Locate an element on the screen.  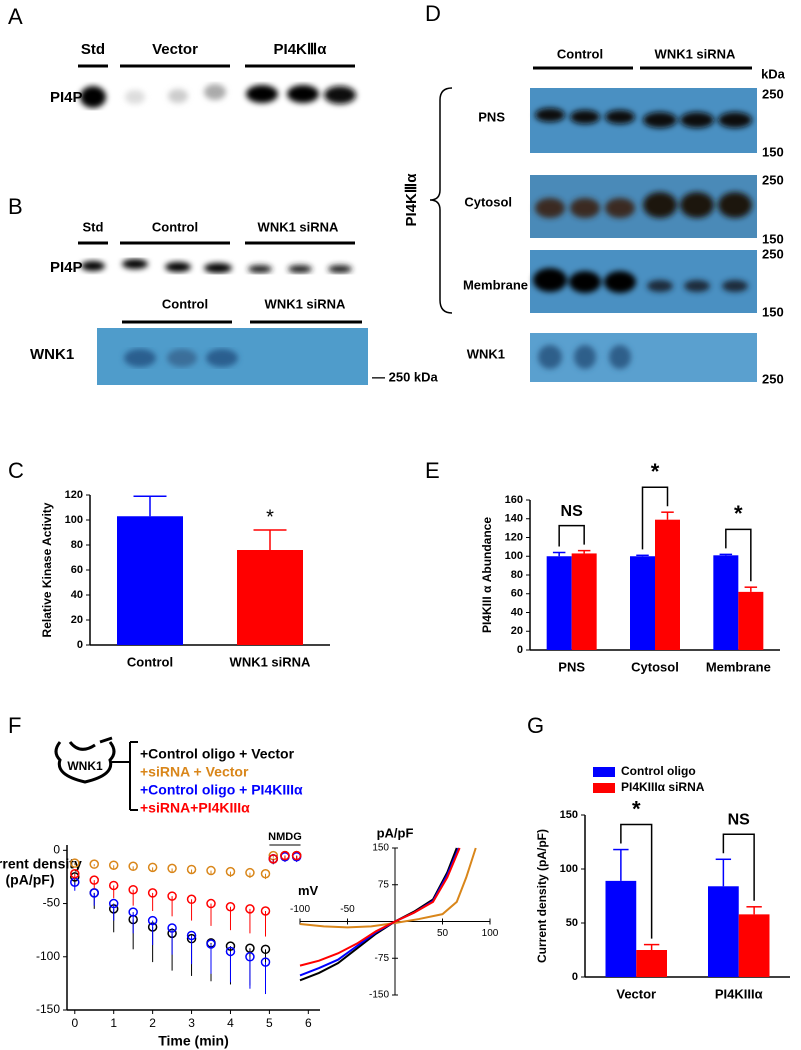
node-label: WNK1 is located at coordinates (85, 766).